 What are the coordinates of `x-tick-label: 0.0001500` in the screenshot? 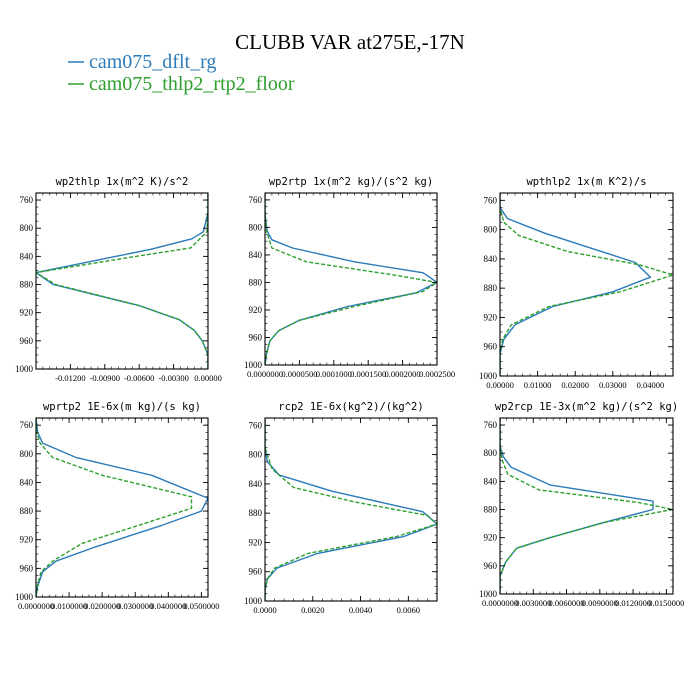 It's located at (368, 374).